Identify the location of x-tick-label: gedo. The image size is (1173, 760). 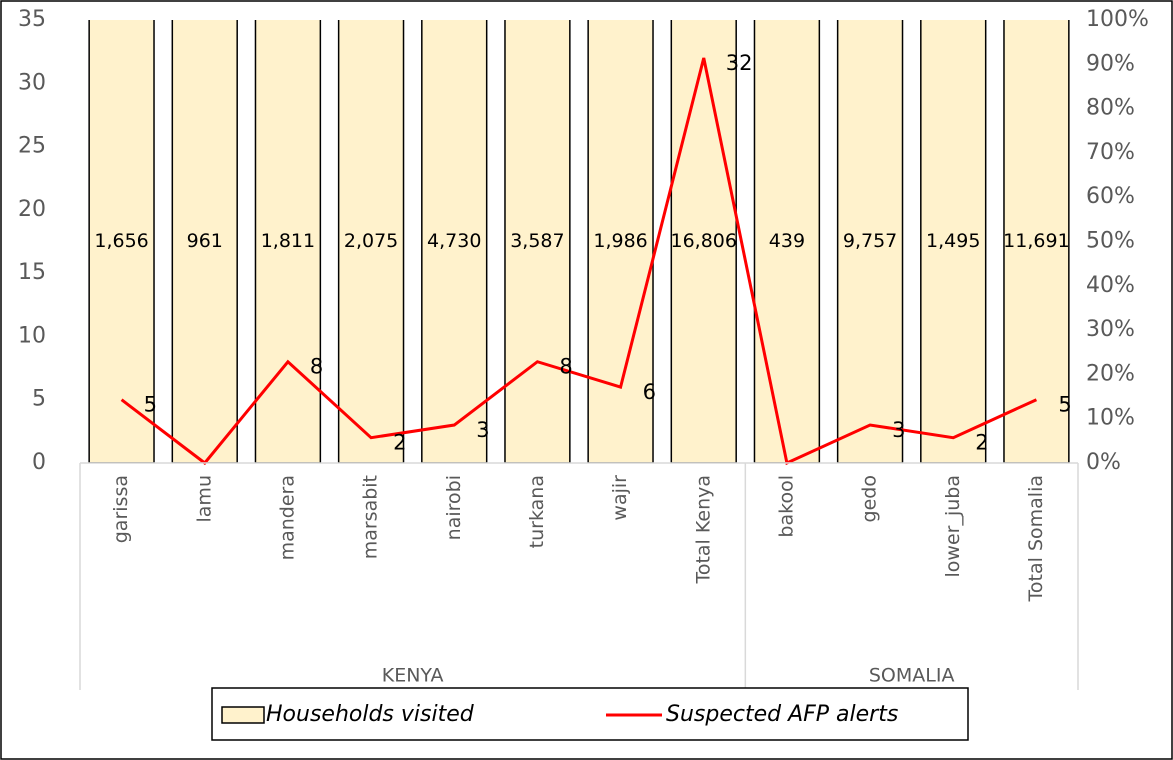
(870, 498).